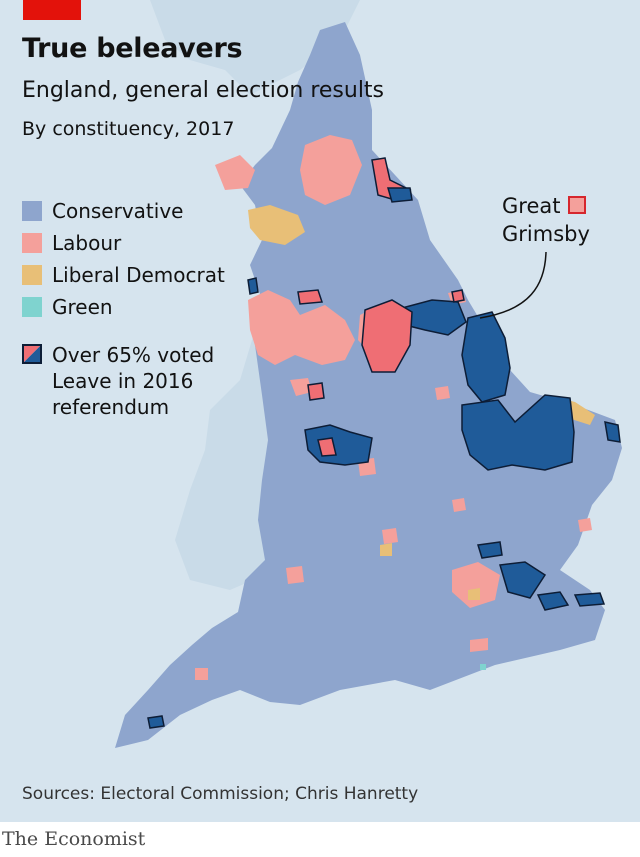 The height and width of the screenshot is (857, 640). I want to click on labour-stoke, so click(301, 387).